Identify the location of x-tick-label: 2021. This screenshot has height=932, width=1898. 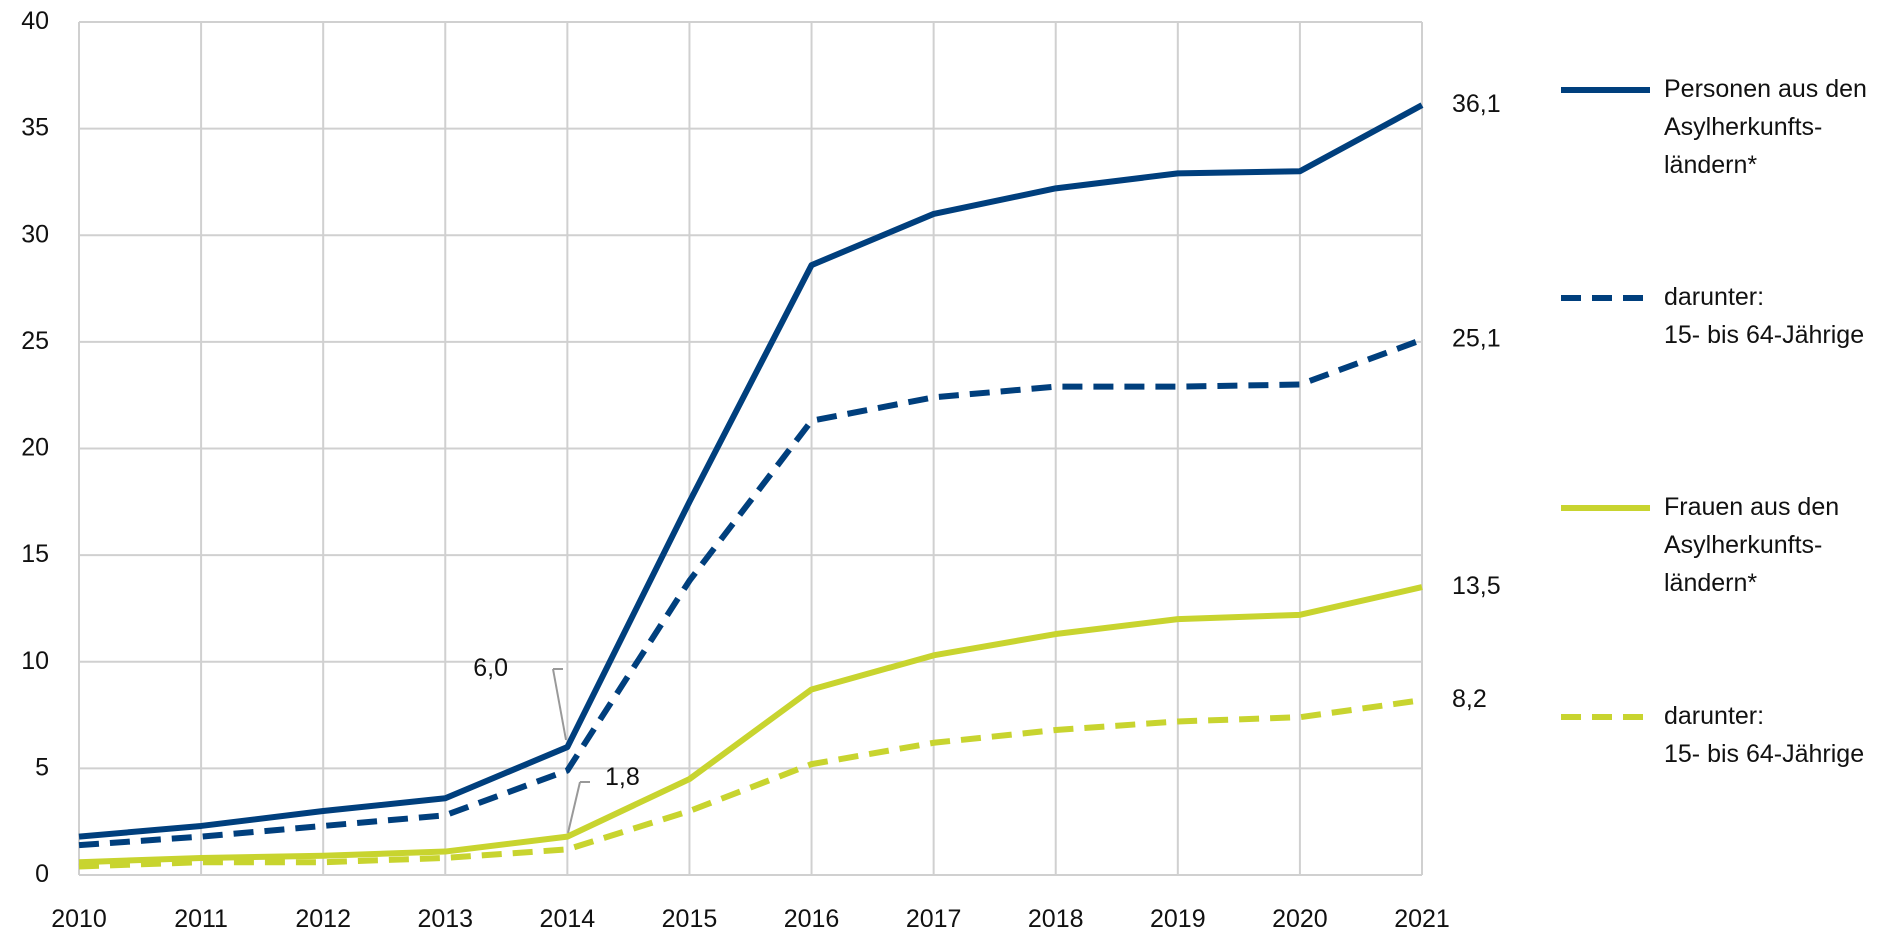
(1422, 918).